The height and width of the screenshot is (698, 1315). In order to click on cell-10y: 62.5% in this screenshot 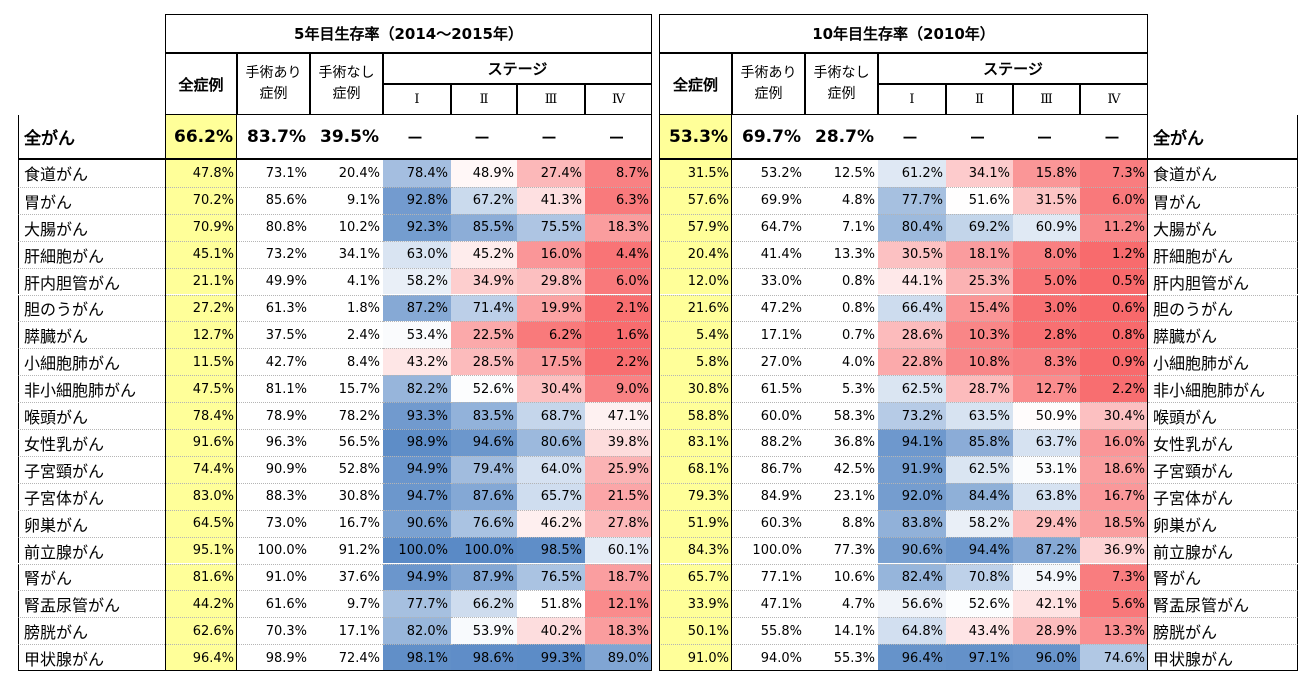, I will do `click(979, 469)`.